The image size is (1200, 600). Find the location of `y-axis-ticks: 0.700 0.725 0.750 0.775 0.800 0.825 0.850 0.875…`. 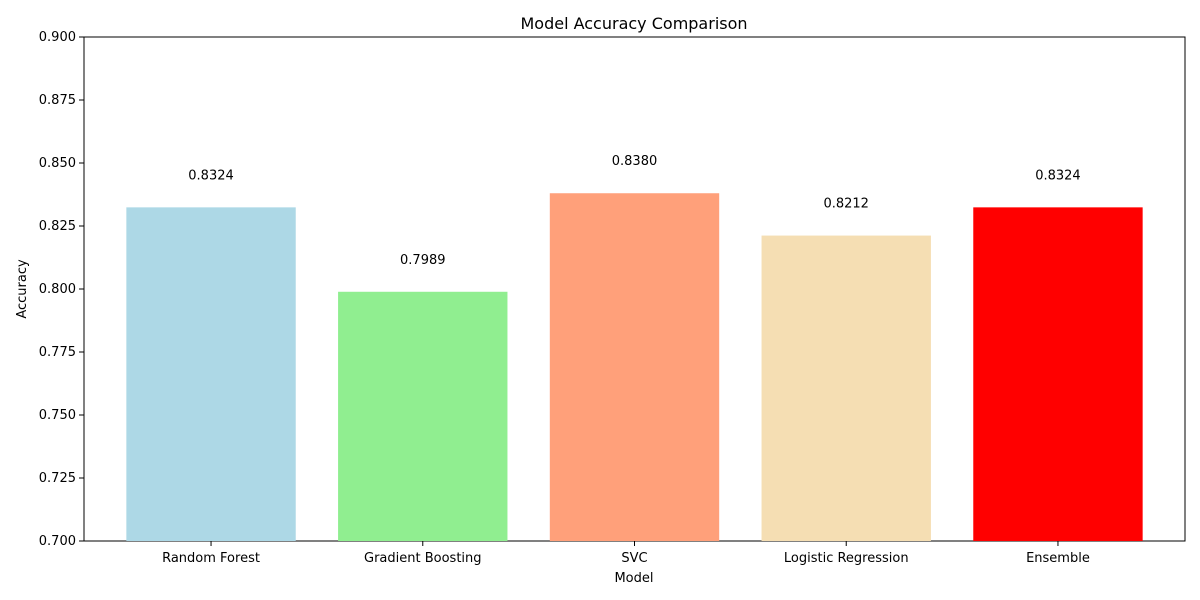

y-axis-ticks: 0.700 0.725 0.750 0.775 0.800 0.825 0.850 0.875… is located at coordinates (61, 289).